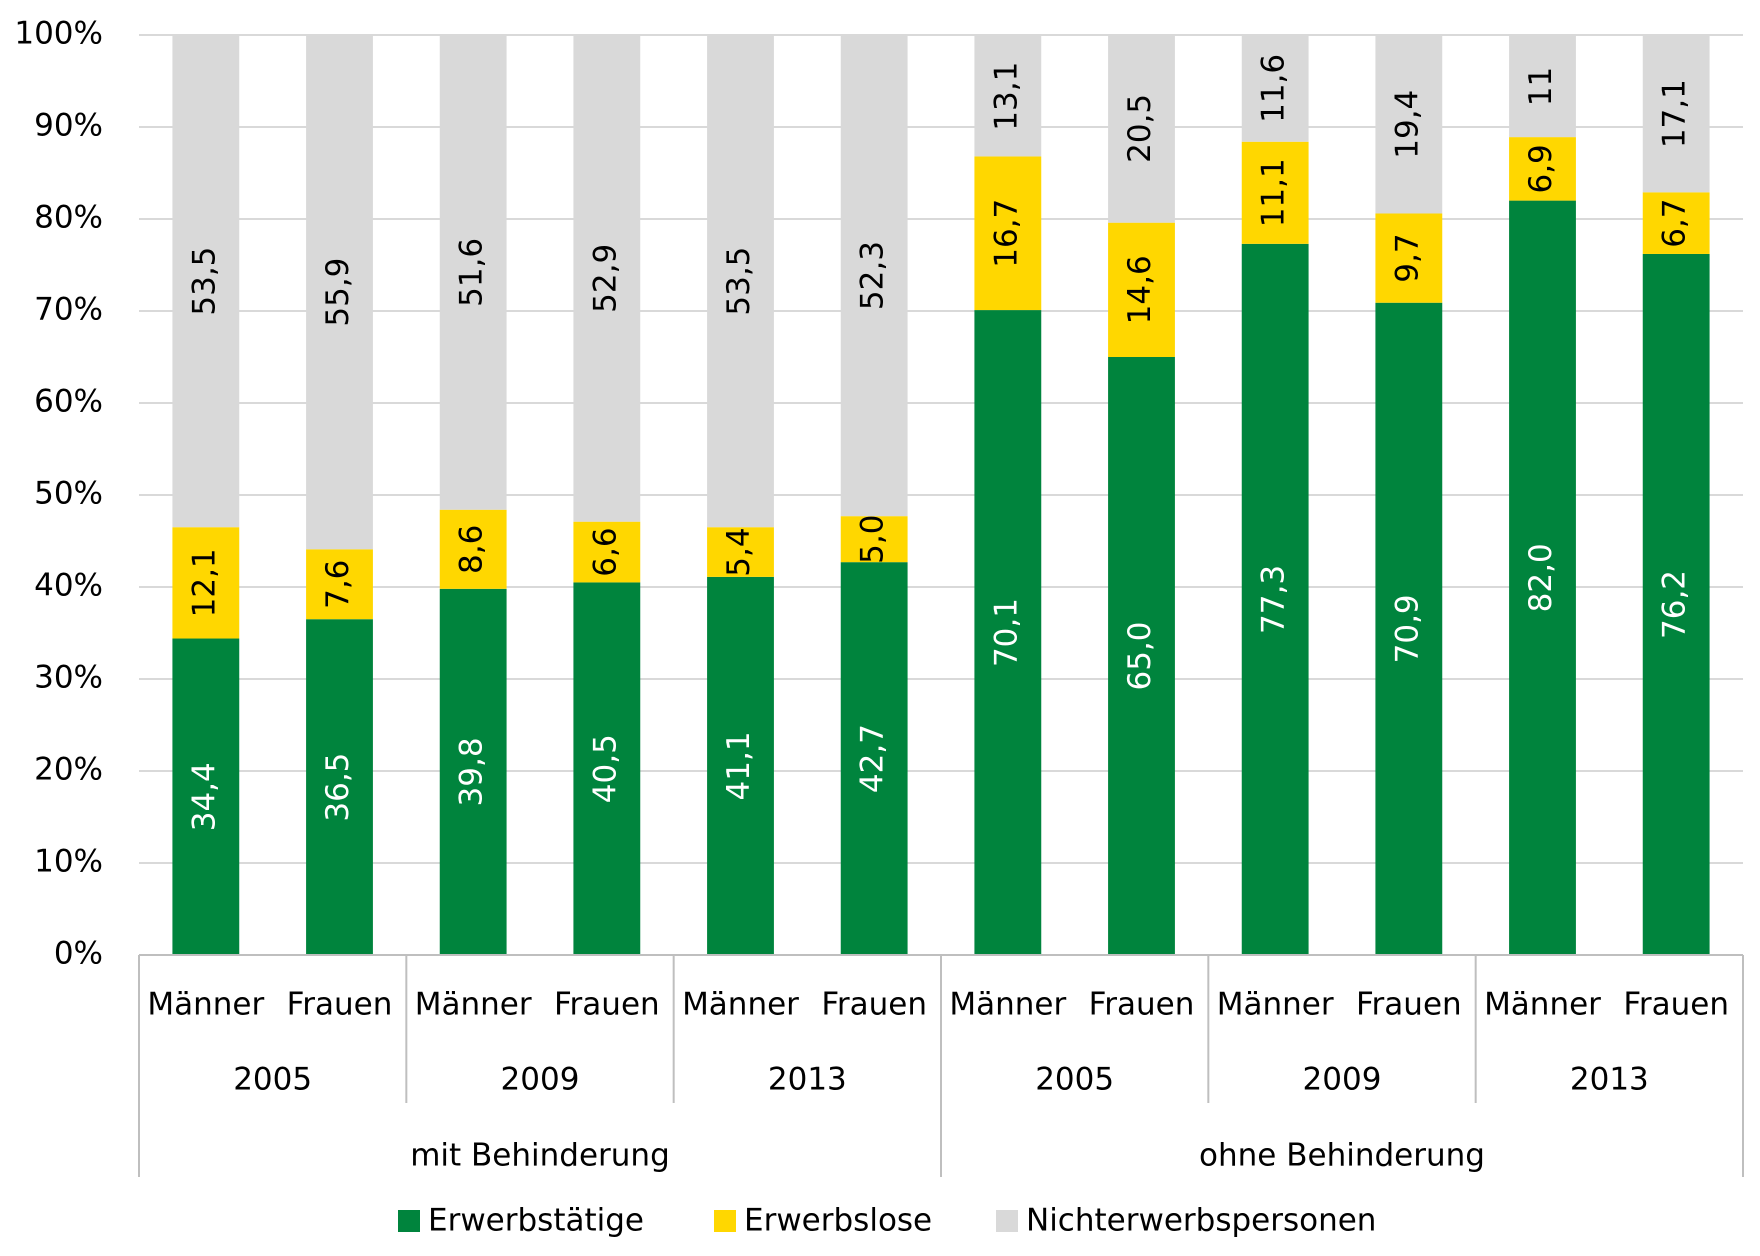 This screenshot has width=1760, height=1256. What do you see at coordinates (838, 1221) in the screenshot?
I see `legend-label: Erwerbslose` at bounding box center [838, 1221].